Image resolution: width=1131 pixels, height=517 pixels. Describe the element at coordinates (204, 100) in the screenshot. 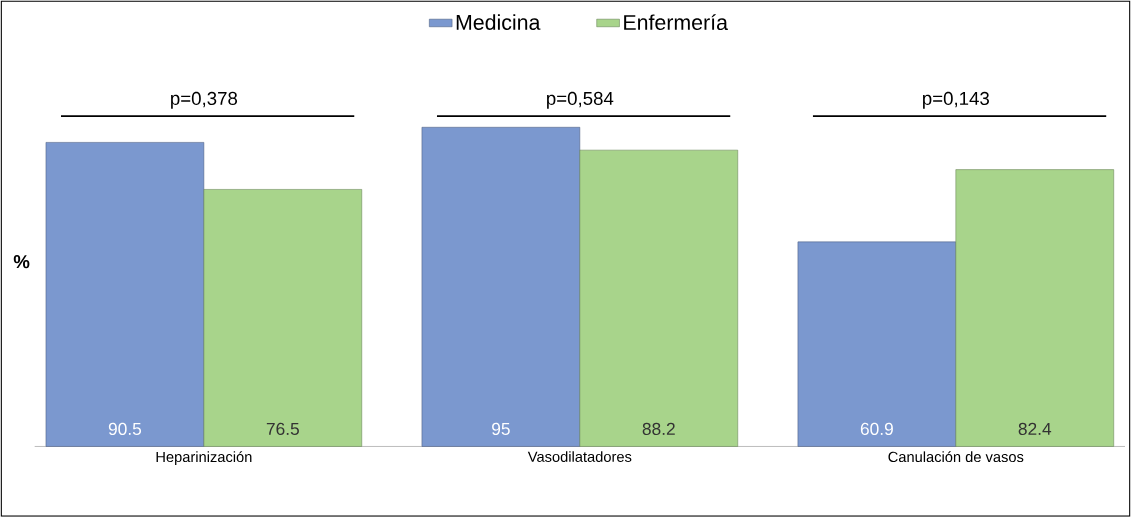

I see `text: p=0,378` at that location.